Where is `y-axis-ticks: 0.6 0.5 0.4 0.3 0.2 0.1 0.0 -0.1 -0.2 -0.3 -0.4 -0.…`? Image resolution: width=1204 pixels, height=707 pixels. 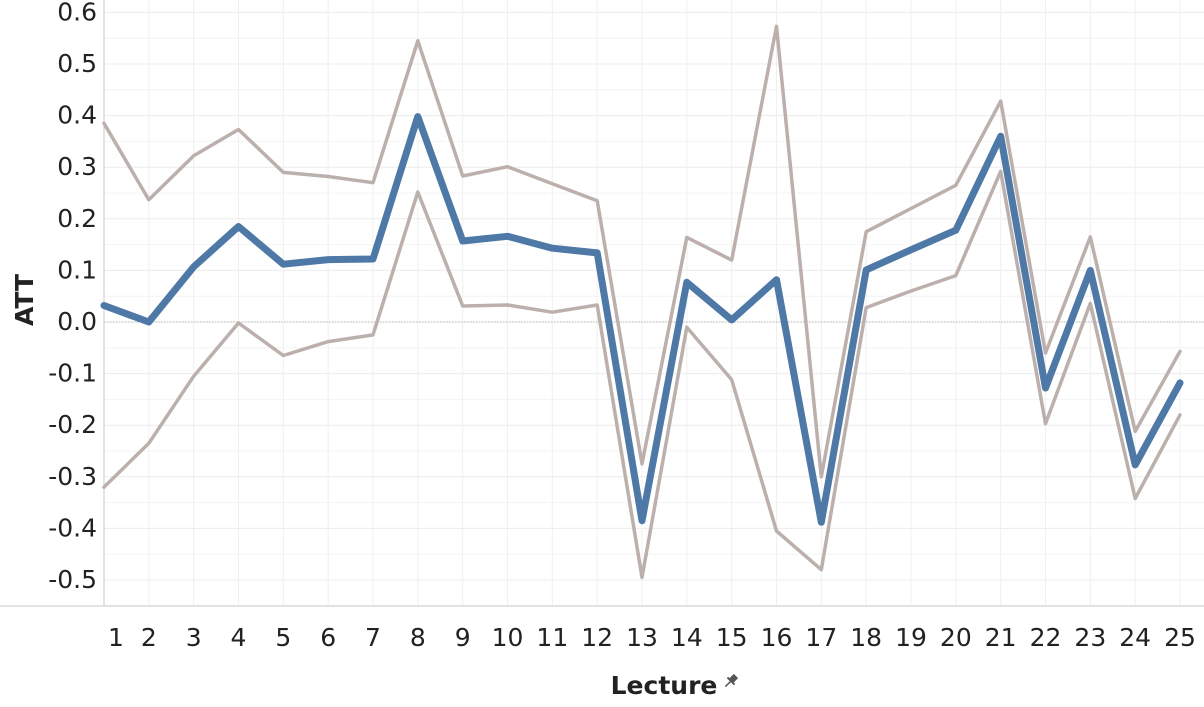 y-axis-ticks: 0.6 0.5 0.4 0.3 0.2 0.1 0.0 -0.1 -0.2 -0.3 -0.4 -0.… is located at coordinates (72, 297).